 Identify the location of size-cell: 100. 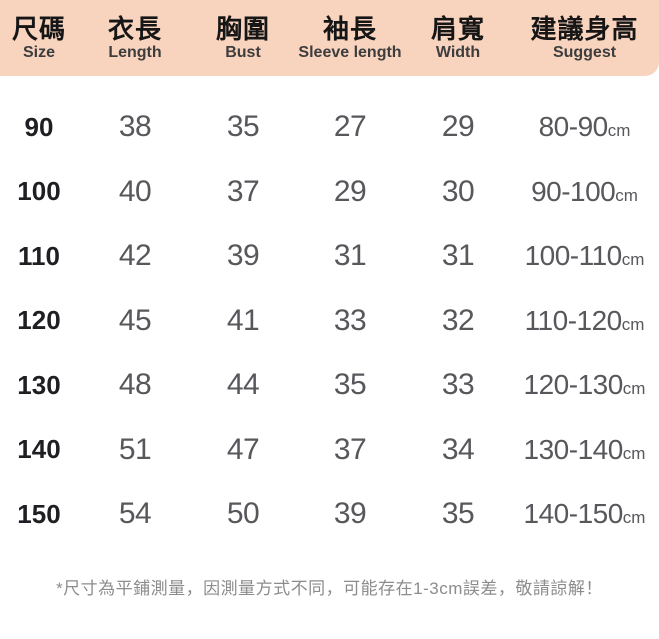
(39, 191).